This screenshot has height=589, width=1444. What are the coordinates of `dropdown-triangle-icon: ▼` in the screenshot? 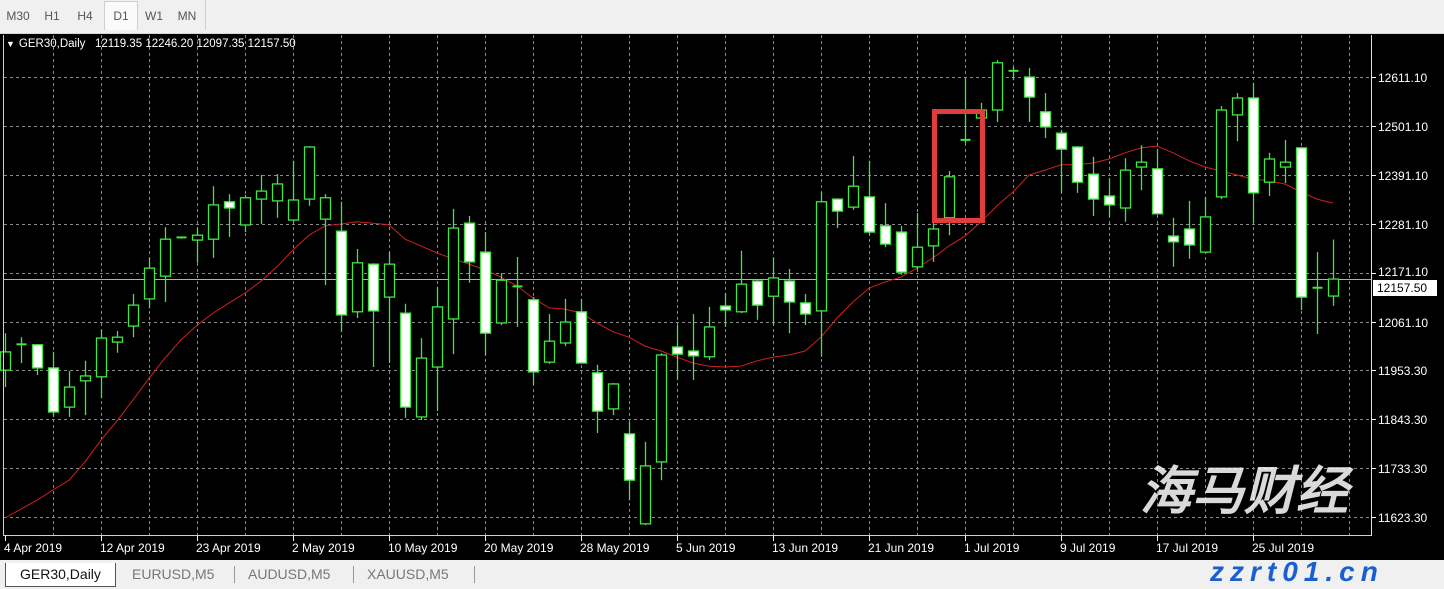 It's located at (10, 44).